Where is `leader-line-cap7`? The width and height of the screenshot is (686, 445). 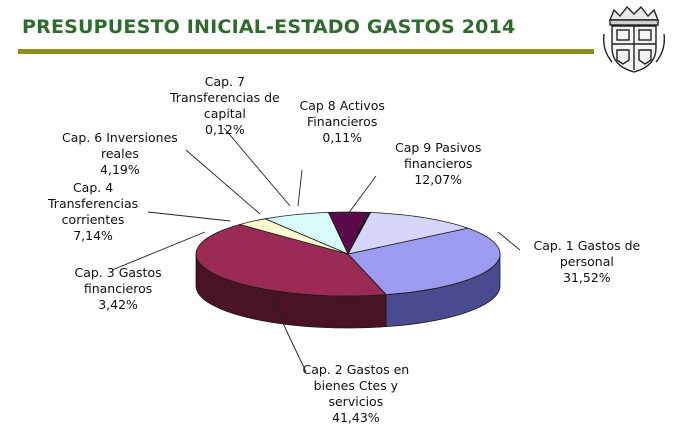
leader-line-cap7 is located at coordinates (257, 167).